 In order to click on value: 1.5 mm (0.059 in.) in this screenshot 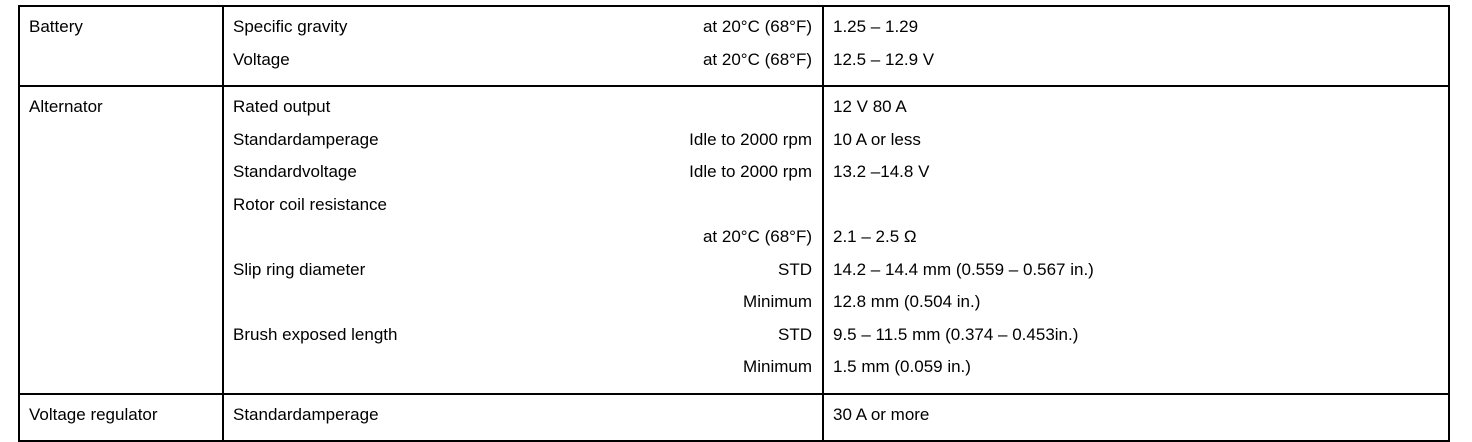, I will do `click(902, 366)`.